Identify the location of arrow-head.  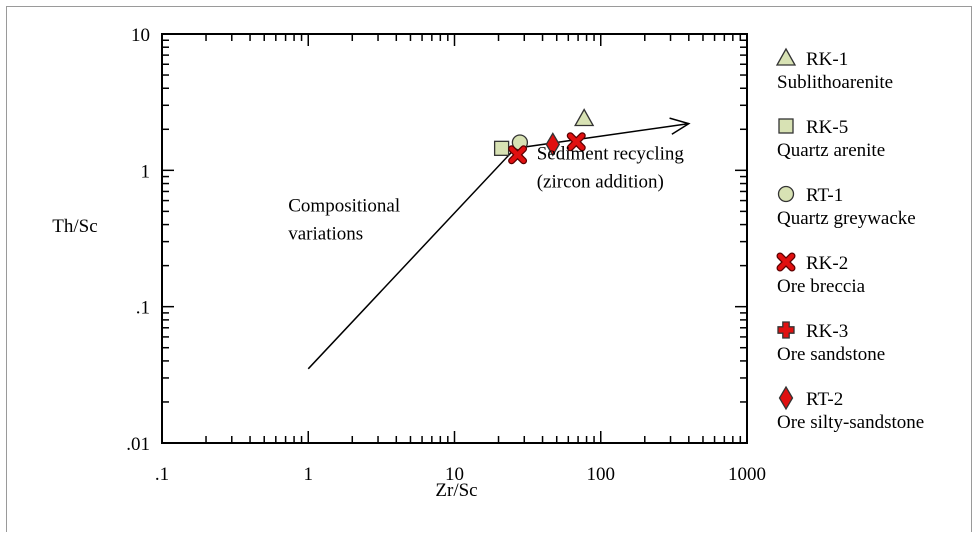
(680, 126).